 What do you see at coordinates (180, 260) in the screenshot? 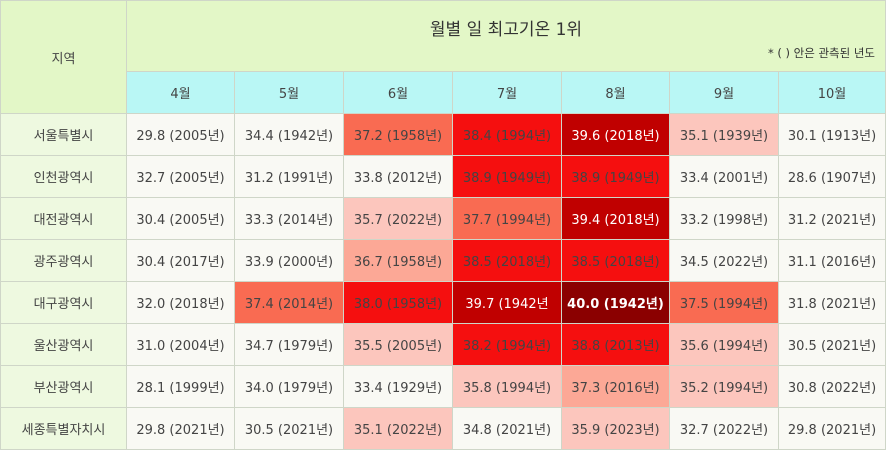
I see `temp-cell: 30.4 (2017년)` at bounding box center [180, 260].